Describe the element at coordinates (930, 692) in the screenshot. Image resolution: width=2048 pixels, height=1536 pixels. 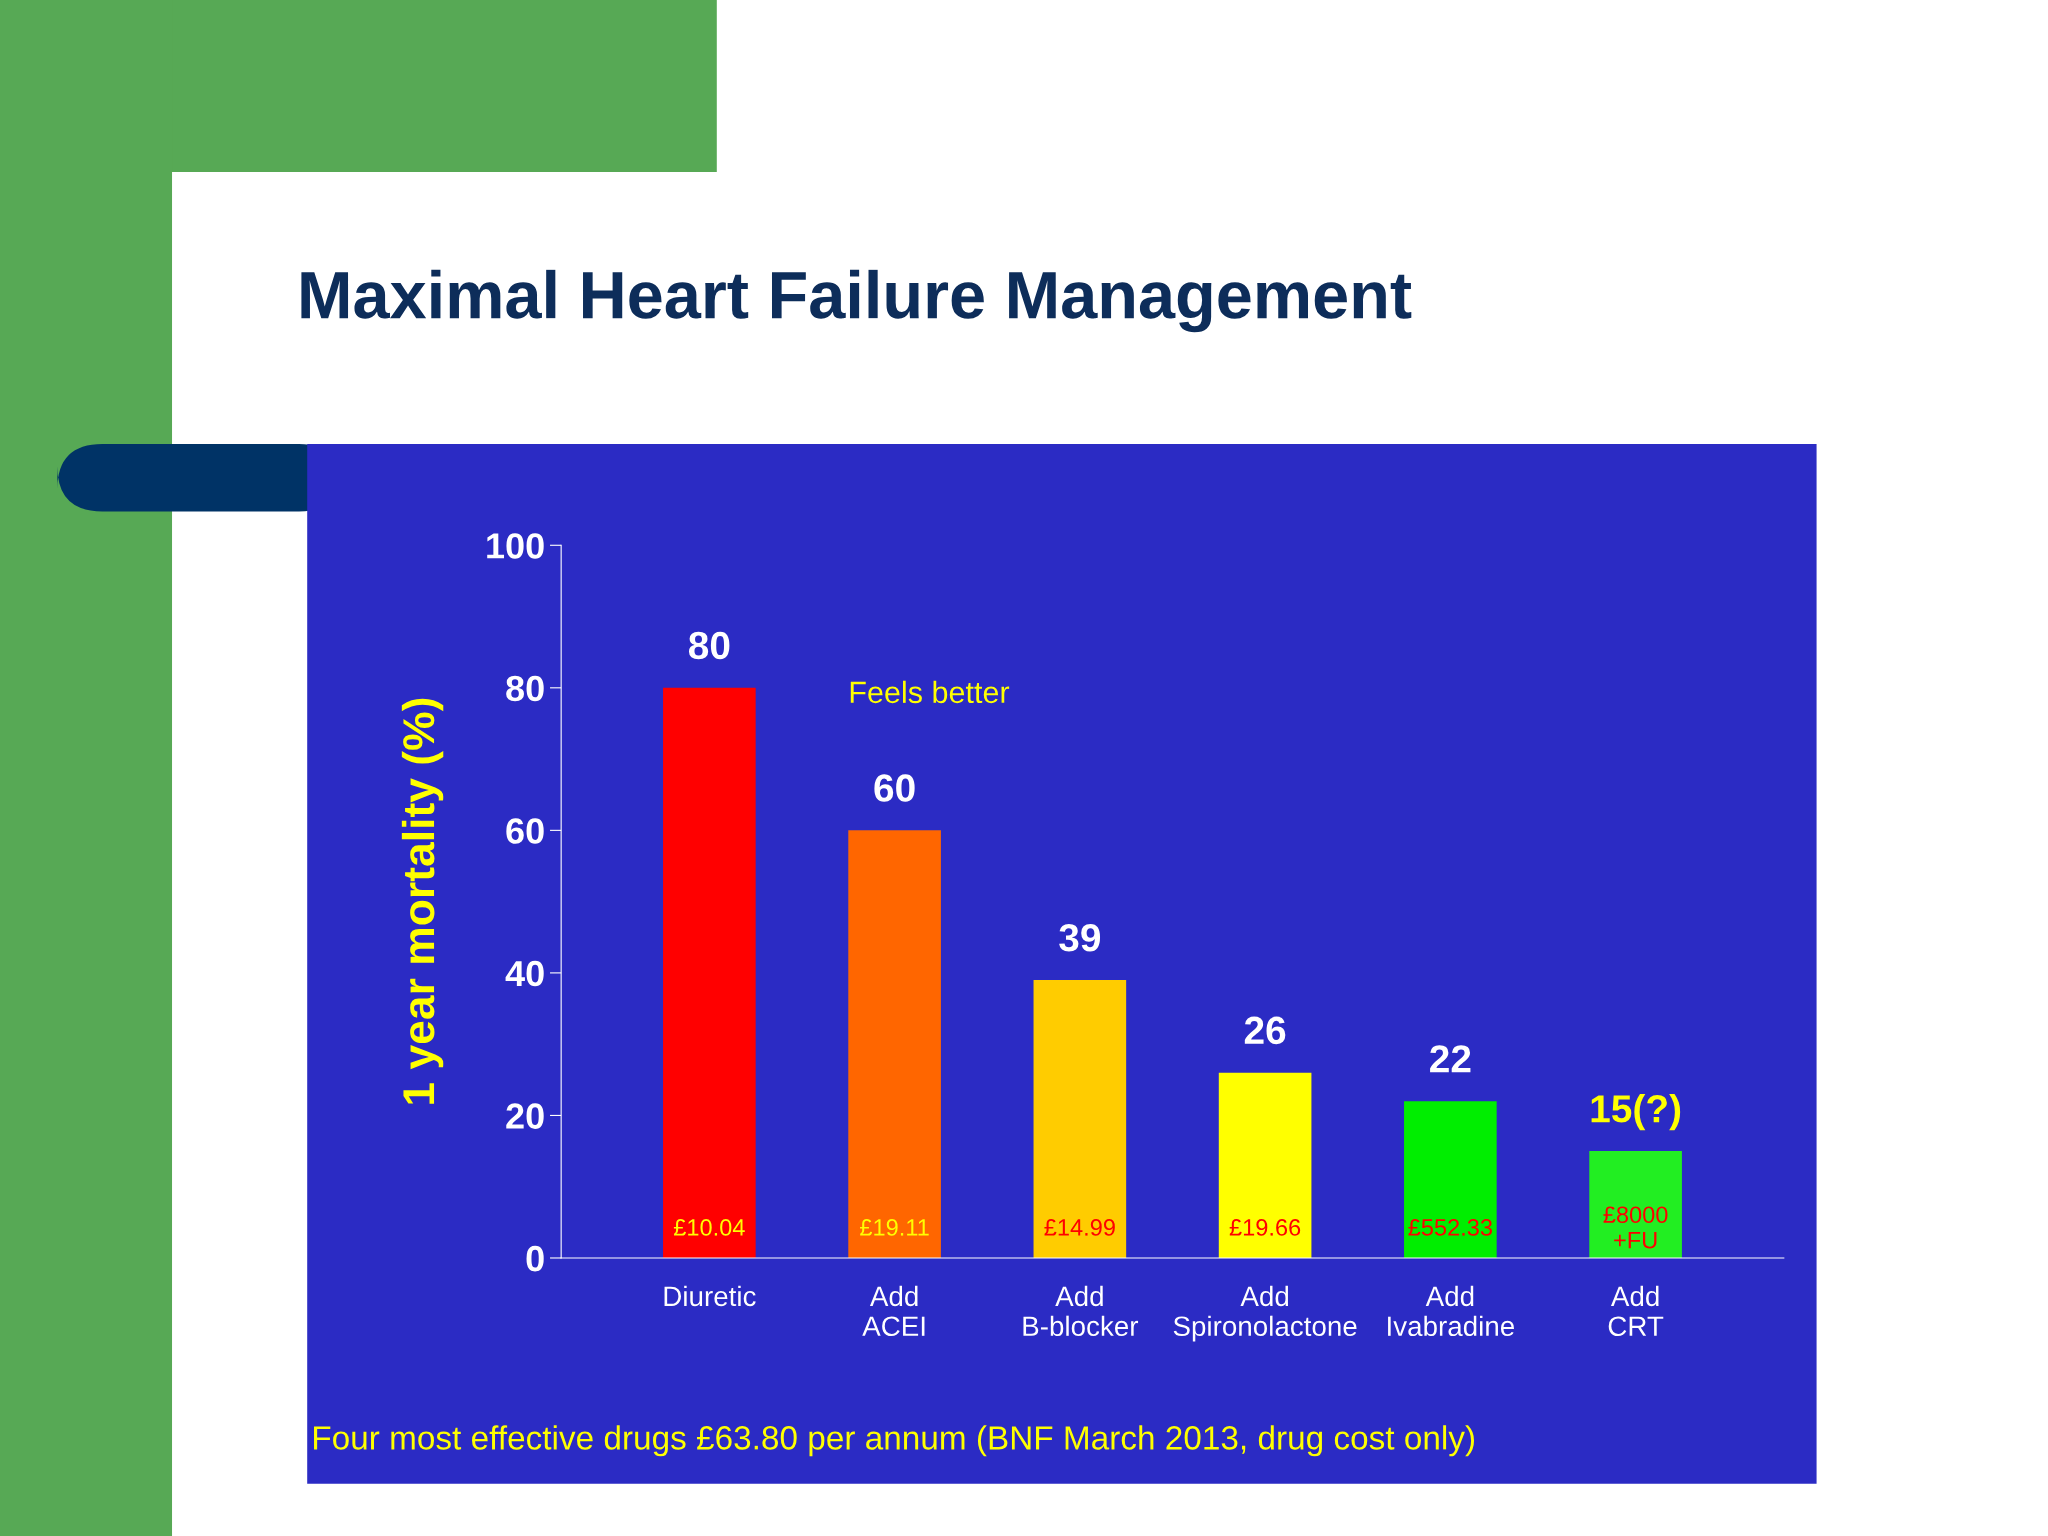
I see `annotation: Feels better` at that location.